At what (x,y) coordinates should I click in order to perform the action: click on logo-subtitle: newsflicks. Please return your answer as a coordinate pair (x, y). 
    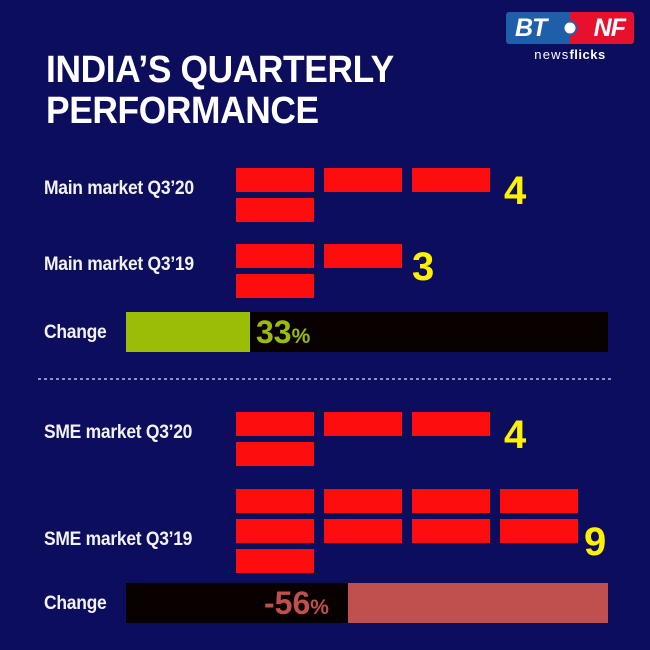
    Looking at the image, I should click on (570, 54).